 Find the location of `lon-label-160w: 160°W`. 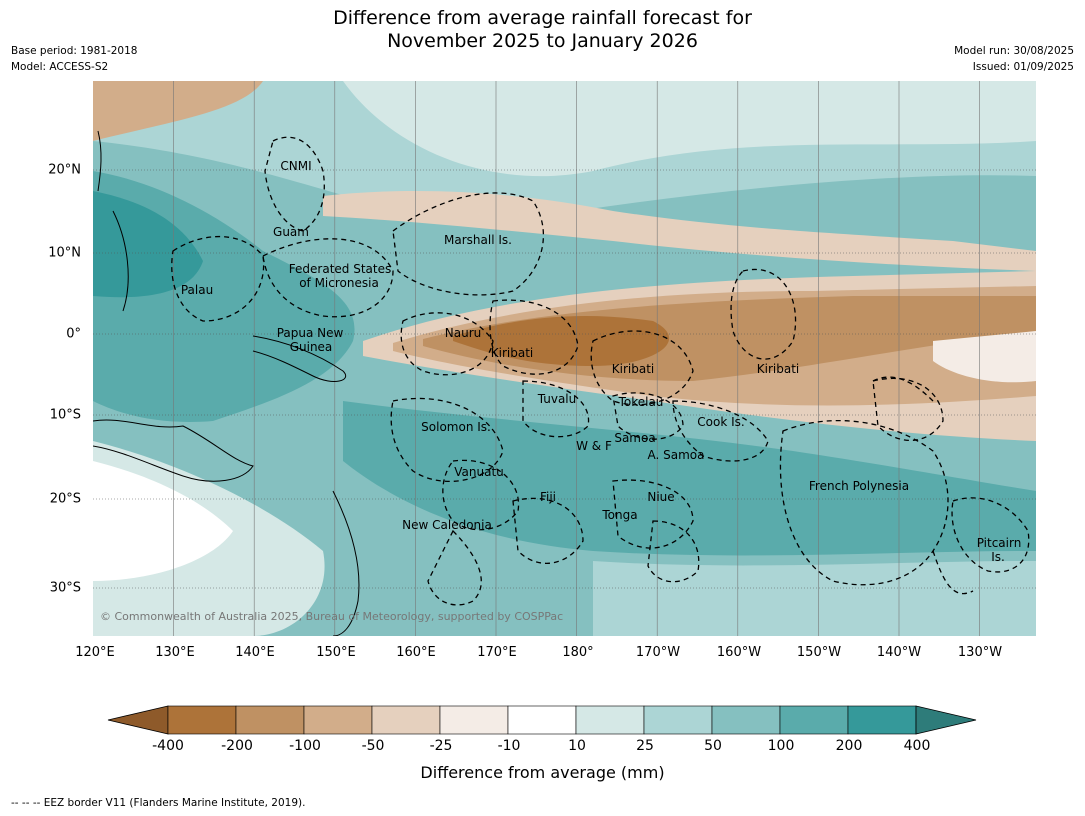

lon-label-160w: 160°W is located at coordinates (739, 652).